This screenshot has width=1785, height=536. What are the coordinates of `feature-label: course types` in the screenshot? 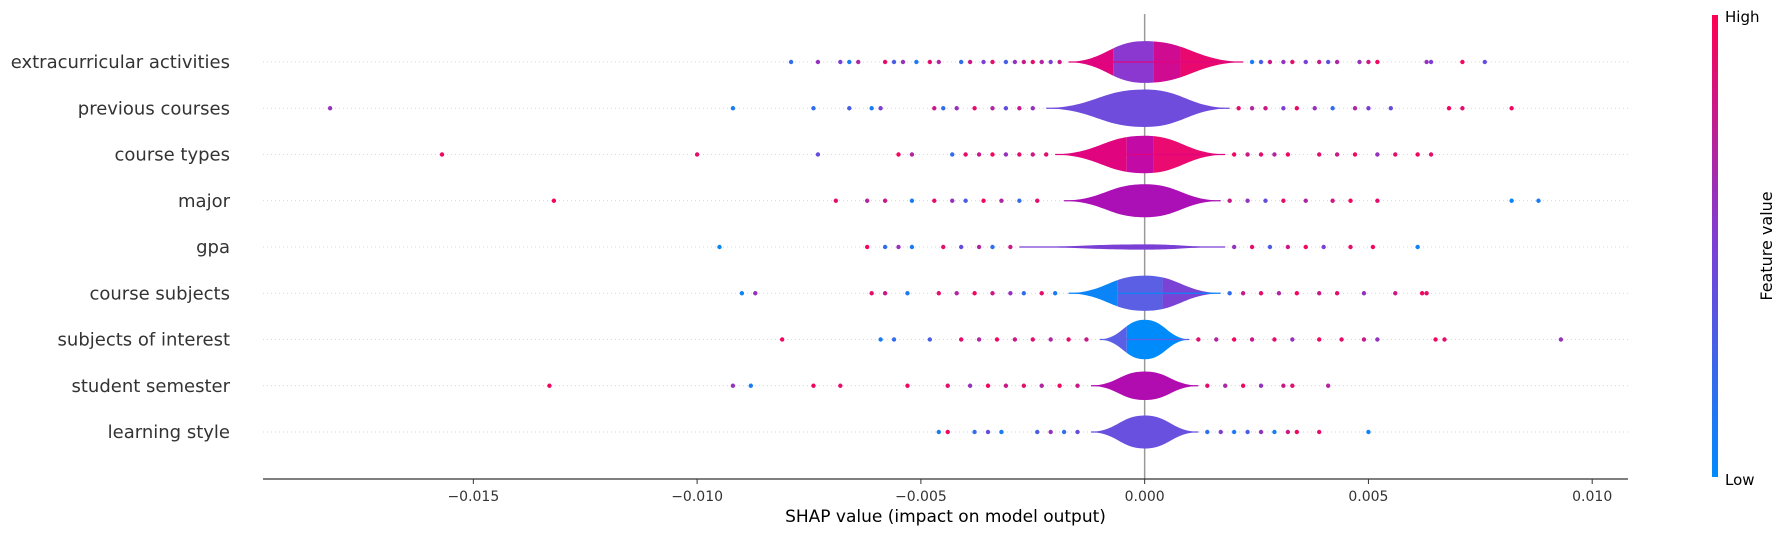 It's located at (172, 155).